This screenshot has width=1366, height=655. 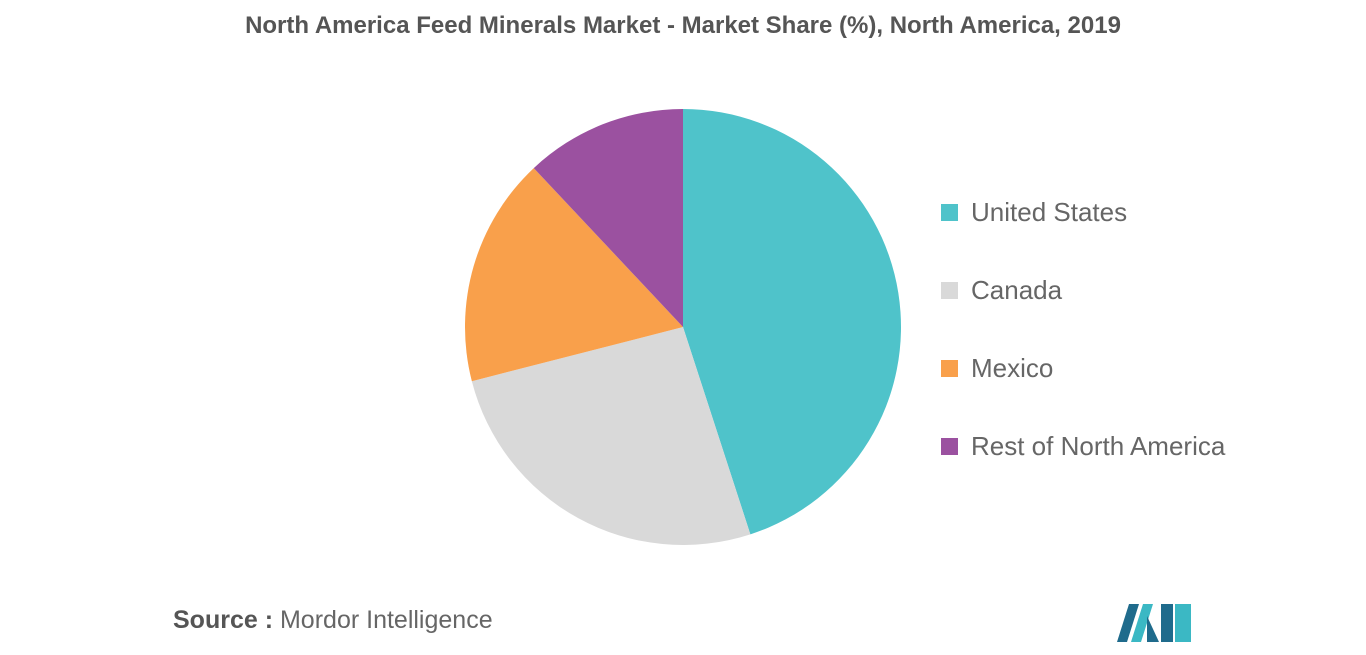 I want to click on source-attribution: Source : Mordor Intelligence, so click(x=333, y=620).